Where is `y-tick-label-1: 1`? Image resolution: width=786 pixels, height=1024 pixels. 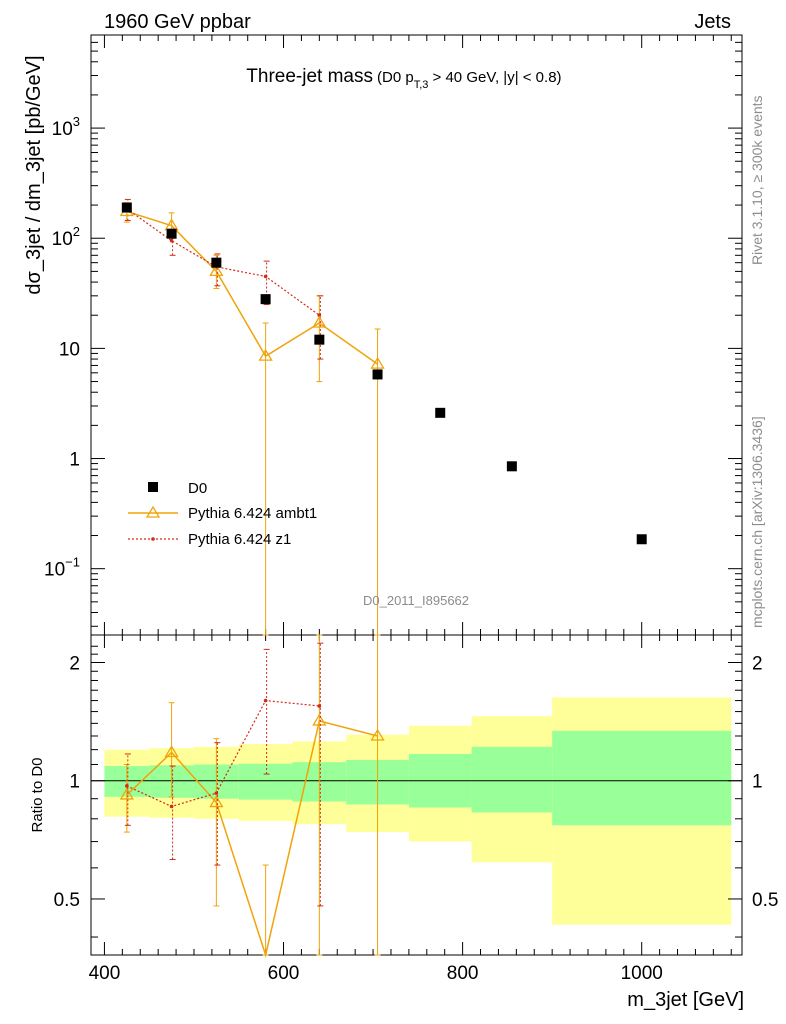 y-tick-label-1: 1 is located at coordinates (74, 460).